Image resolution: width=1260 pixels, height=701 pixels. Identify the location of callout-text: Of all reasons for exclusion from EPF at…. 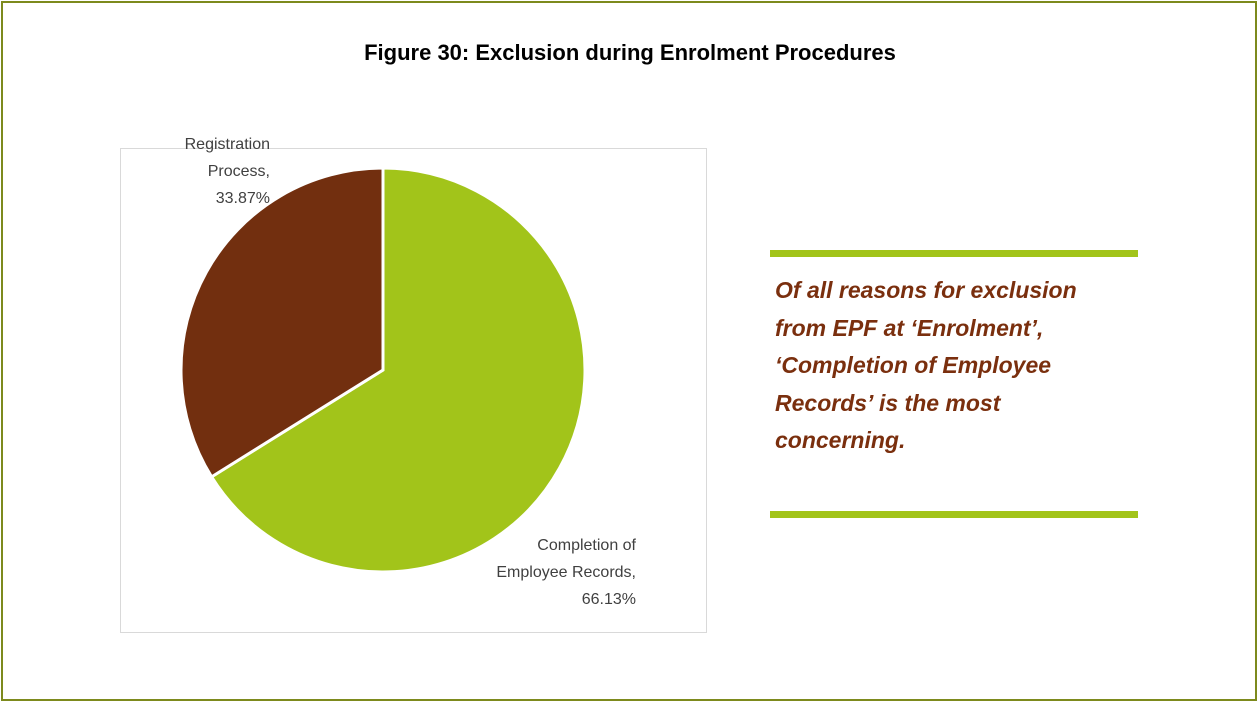
(926, 365).